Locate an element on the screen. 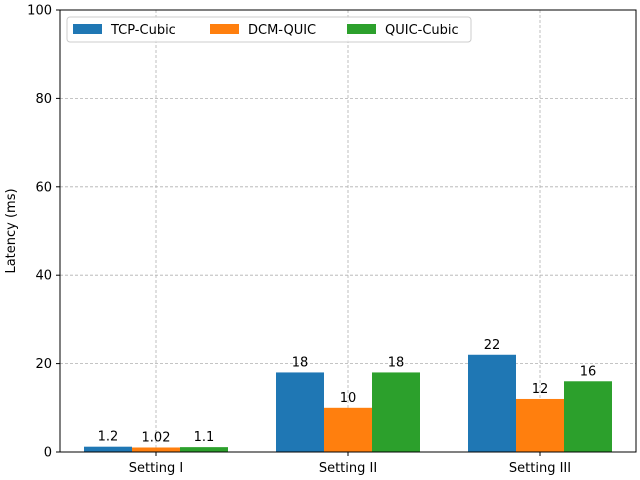 The width and height of the screenshot is (640, 480). bar-label-2-1: 18 is located at coordinates (396, 362).